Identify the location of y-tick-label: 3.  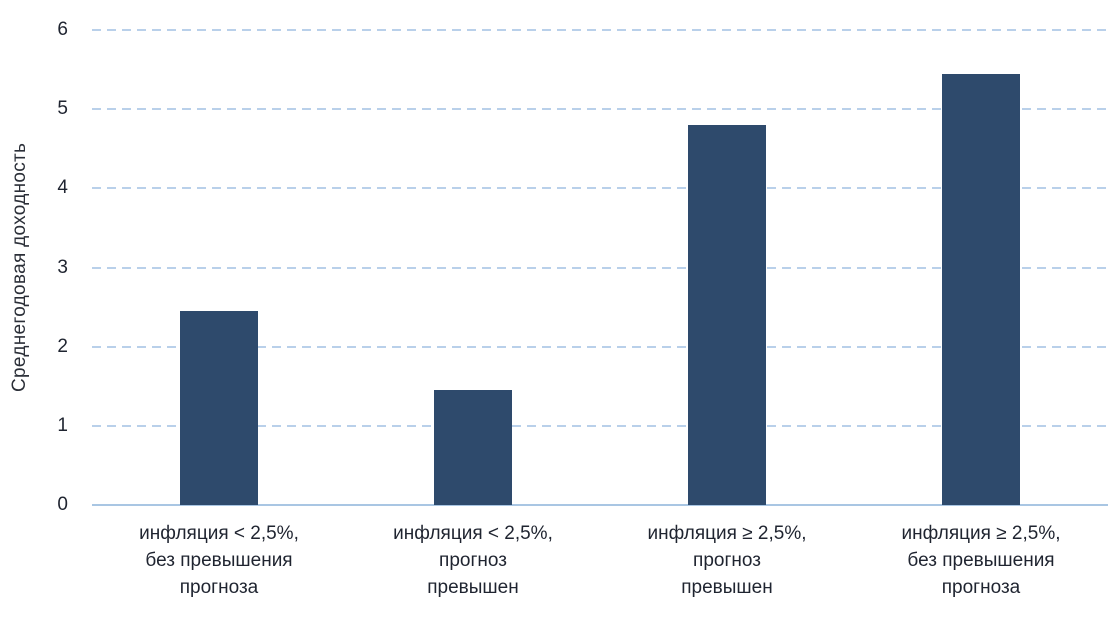
(62, 267).